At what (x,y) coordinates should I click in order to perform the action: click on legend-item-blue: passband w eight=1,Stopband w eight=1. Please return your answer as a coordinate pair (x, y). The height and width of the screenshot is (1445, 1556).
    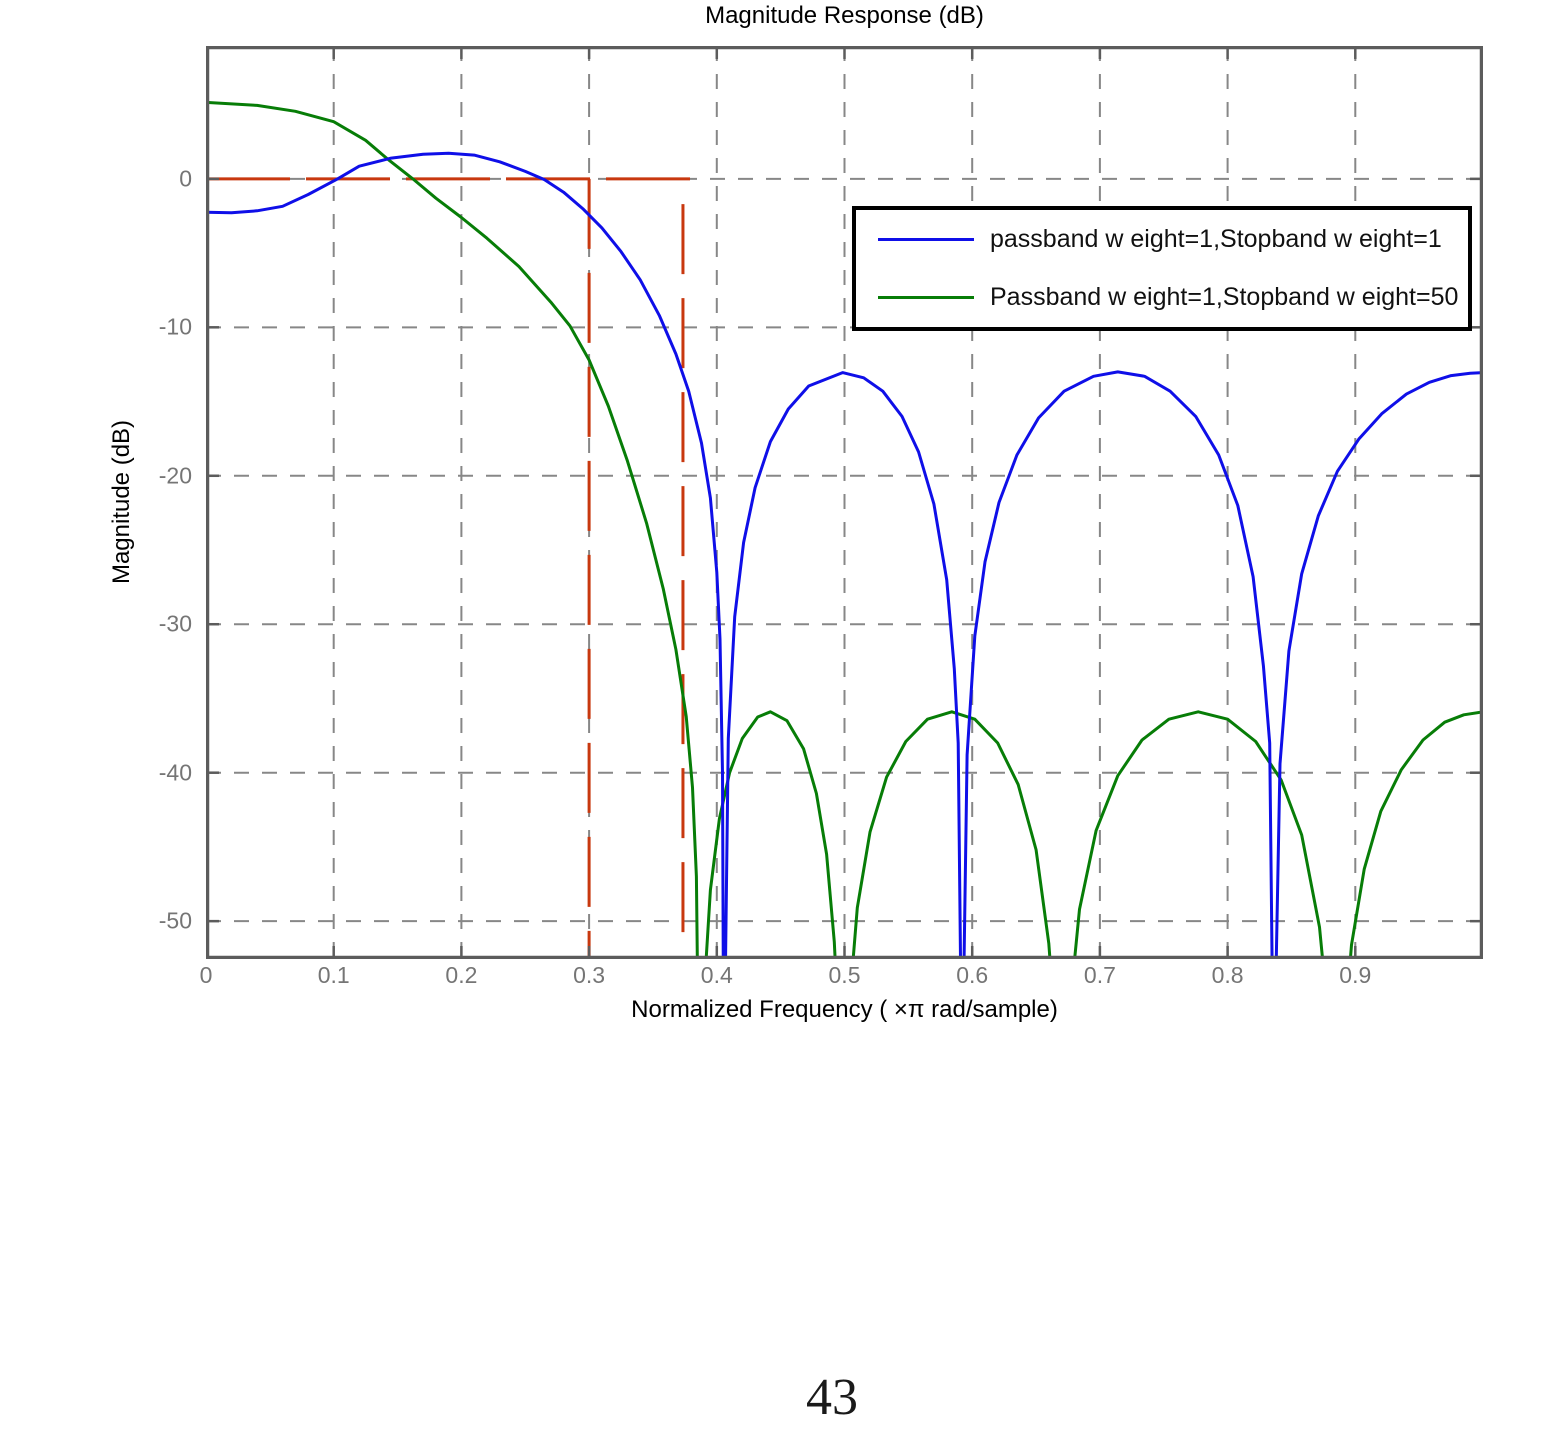
    Looking at the image, I should click on (1162, 239).